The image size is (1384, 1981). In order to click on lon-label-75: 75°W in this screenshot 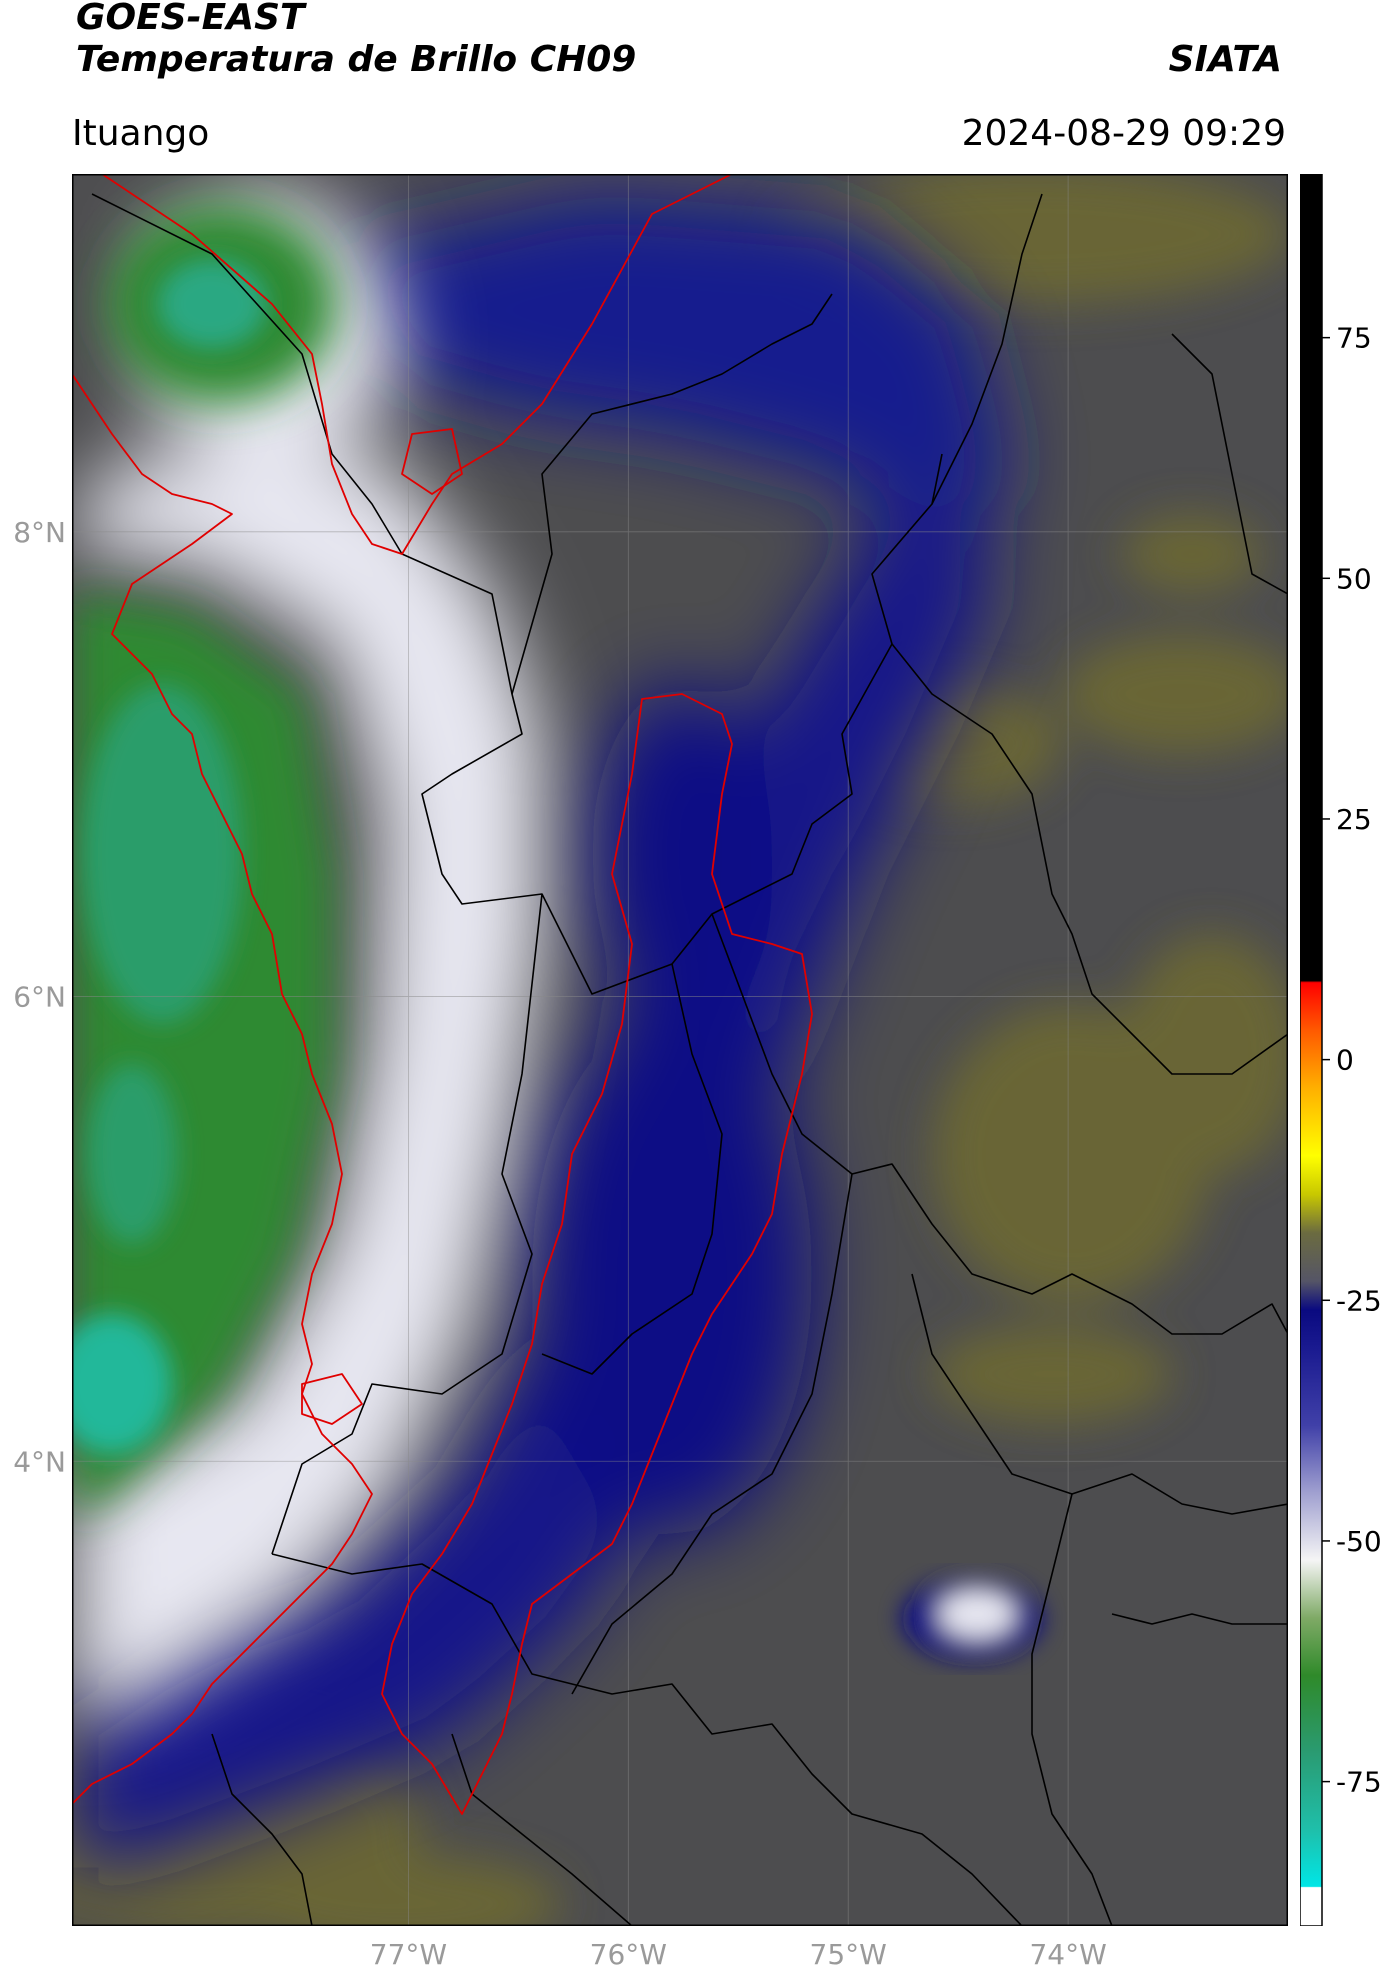, I will do `click(848, 1954)`.